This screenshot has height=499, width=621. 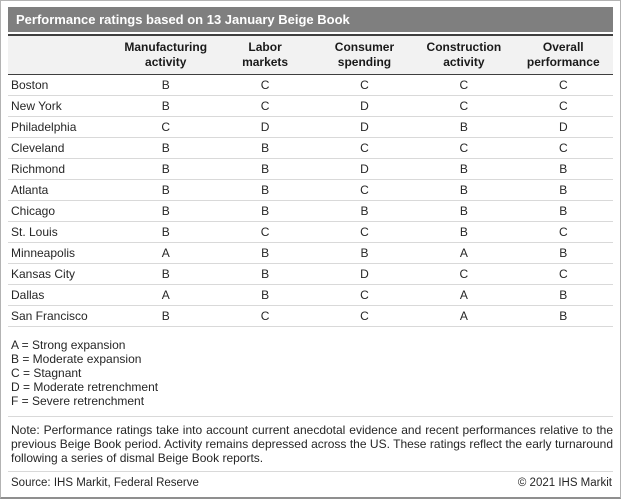 What do you see at coordinates (62, 169) in the screenshot?
I see `district-label: Richmond` at bounding box center [62, 169].